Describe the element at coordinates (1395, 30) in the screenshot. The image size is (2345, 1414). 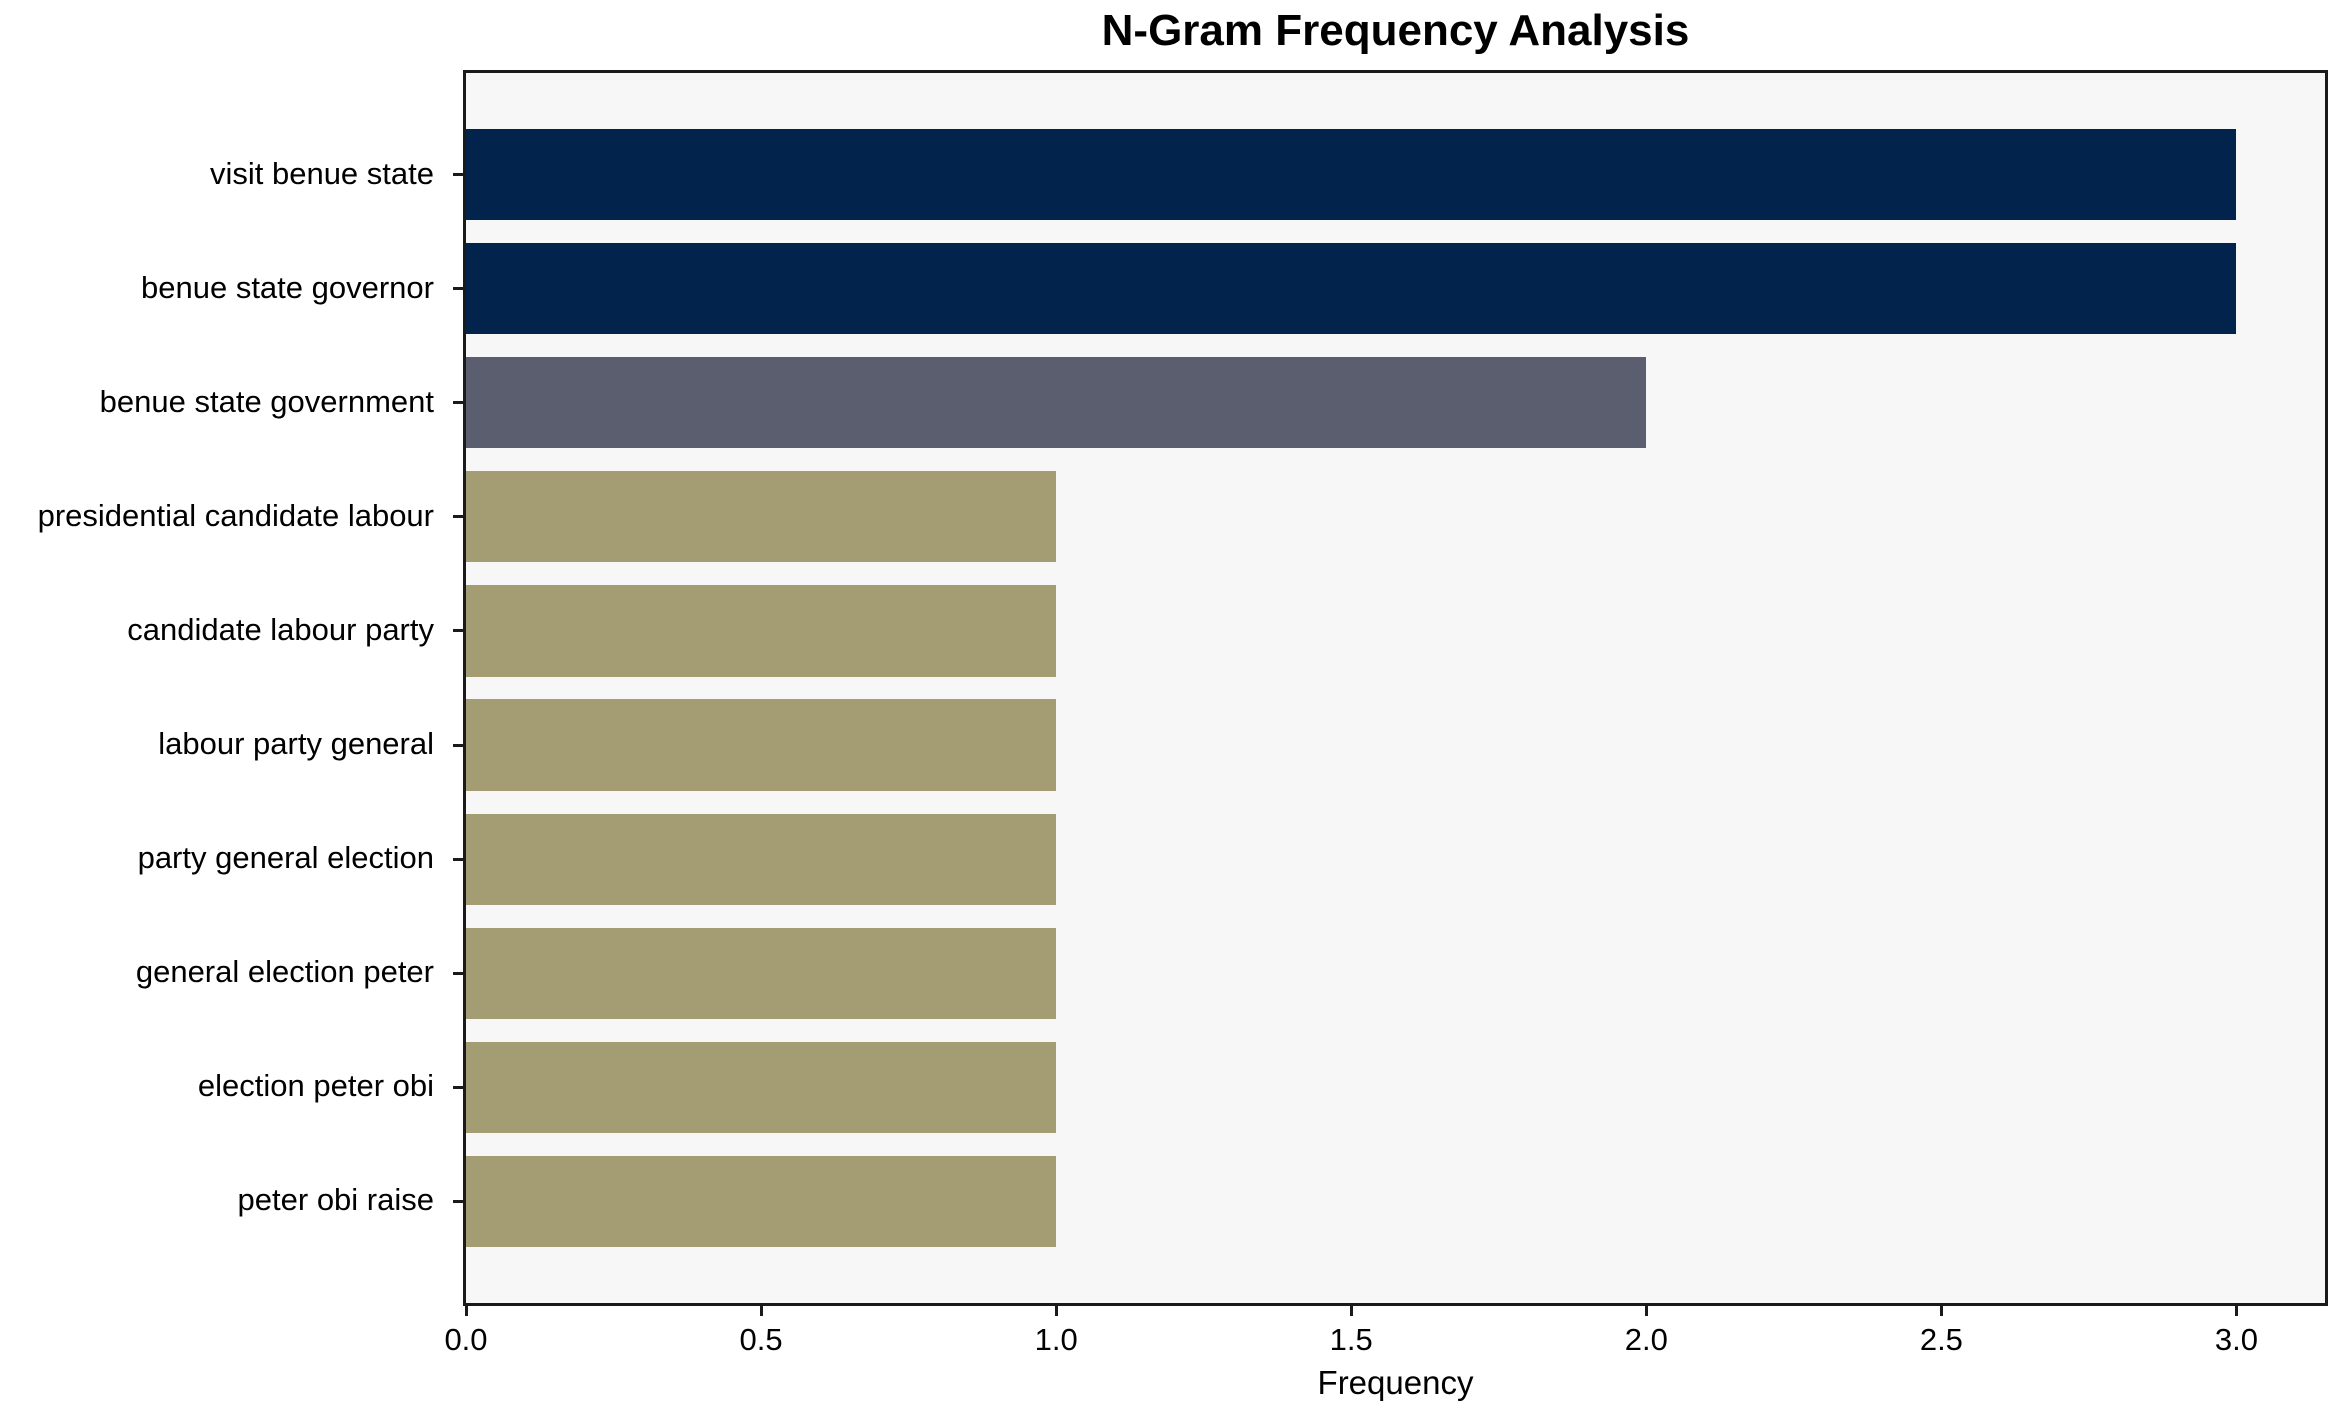
I see `chart-title: N-Gram Frequency Analysis` at that location.